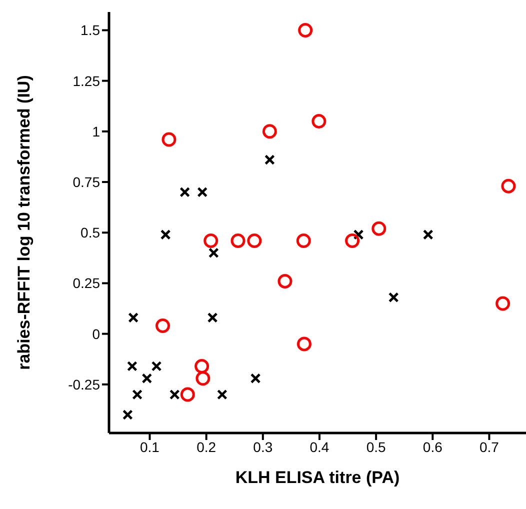  I want to click on y-axis-title: rabies-RFFIT log 10 transformed (IU), so click(24, 222).